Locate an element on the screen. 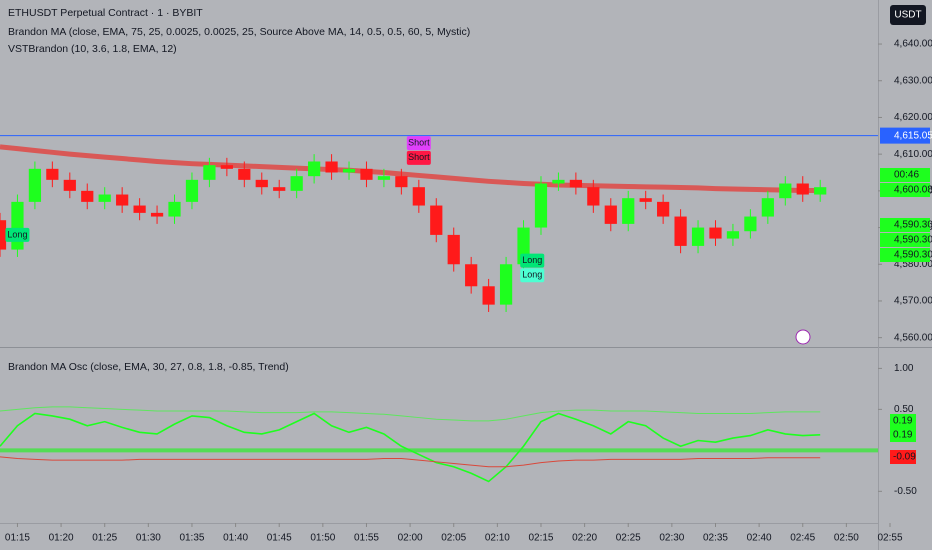 The image size is (932, 550). indicator-title: VSTBrandon (10, 3.6, 1.8, EMA, 12) is located at coordinates (92, 49).